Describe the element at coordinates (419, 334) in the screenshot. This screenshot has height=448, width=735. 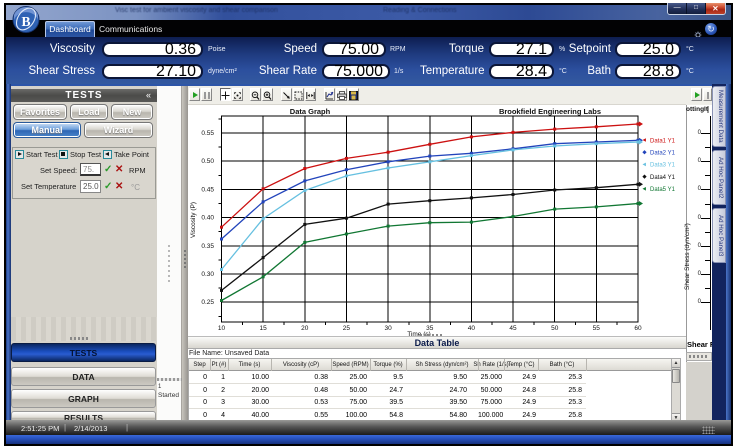
I see `svg-text: Time (s)` at that location.